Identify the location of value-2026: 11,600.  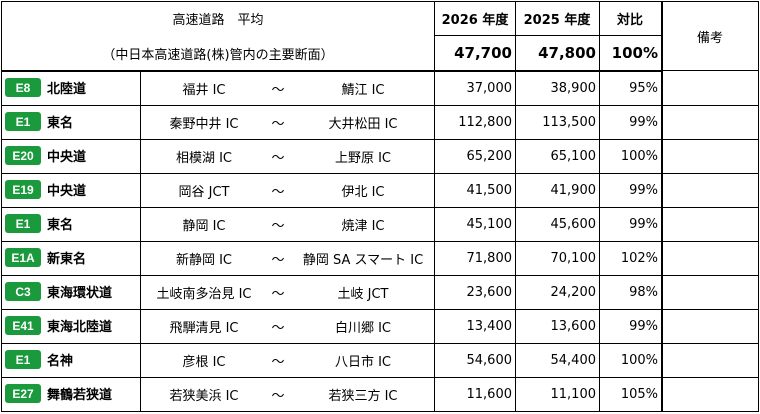
(489, 394).